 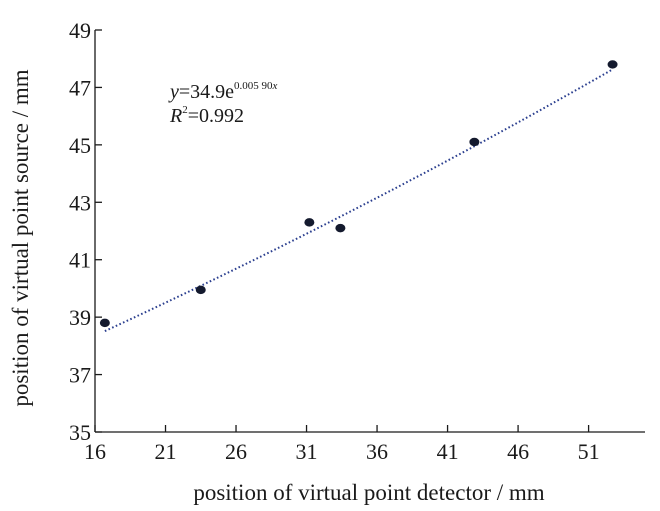 I want to click on x-tick-label: 36, so click(x=377, y=451).